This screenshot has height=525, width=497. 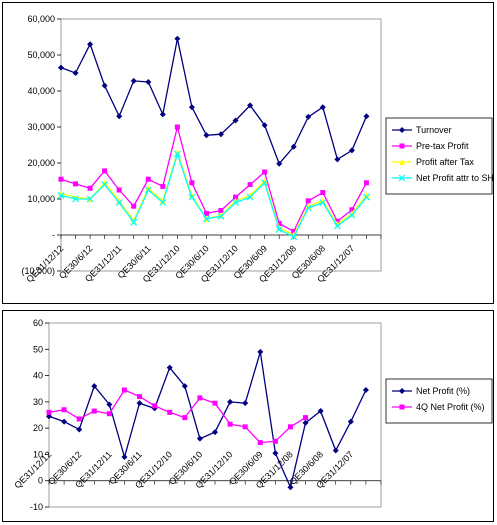 What do you see at coordinates (443, 391) in the screenshot?
I see `c2-legend-label: Net Profit (%)` at bounding box center [443, 391].